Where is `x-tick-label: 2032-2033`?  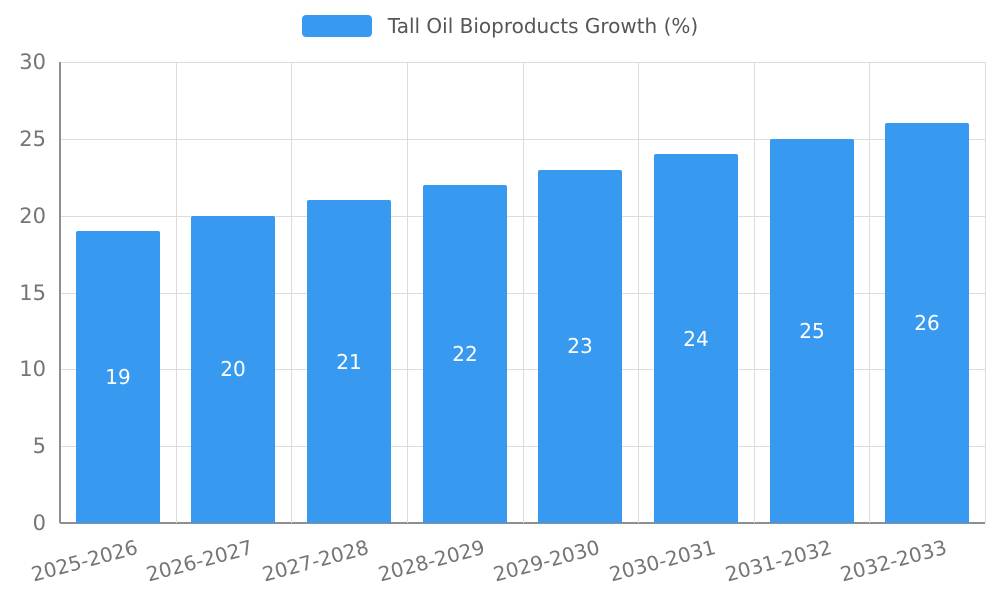 x-tick-label: 2032-2033 is located at coordinates (893, 561).